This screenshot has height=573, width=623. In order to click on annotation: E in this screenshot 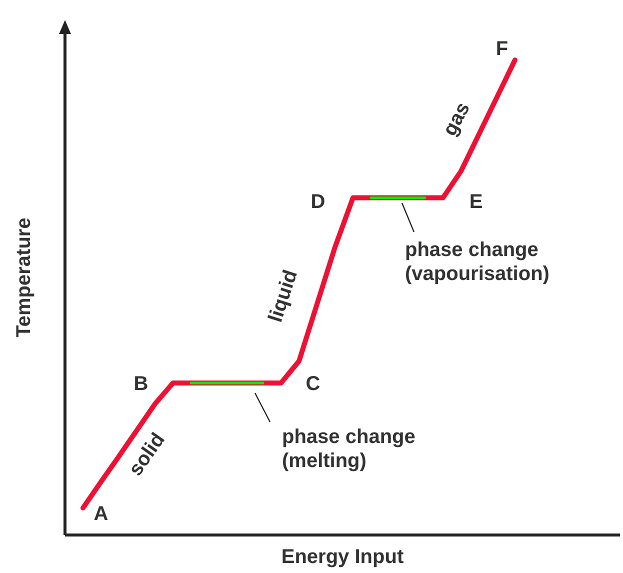, I will do `click(476, 202)`.